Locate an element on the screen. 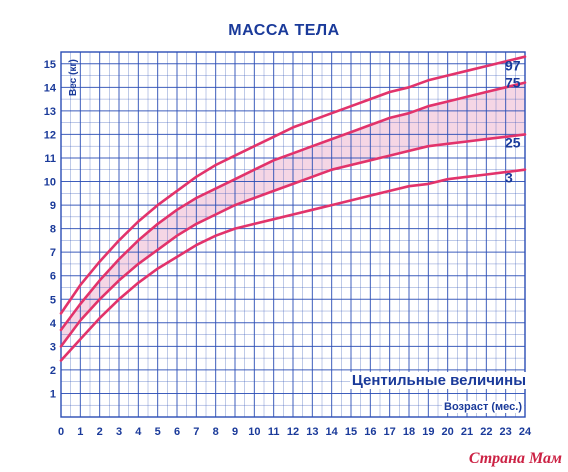 The height and width of the screenshot is (472, 568). y-tick-label: 14 is located at coordinates (50, 88).